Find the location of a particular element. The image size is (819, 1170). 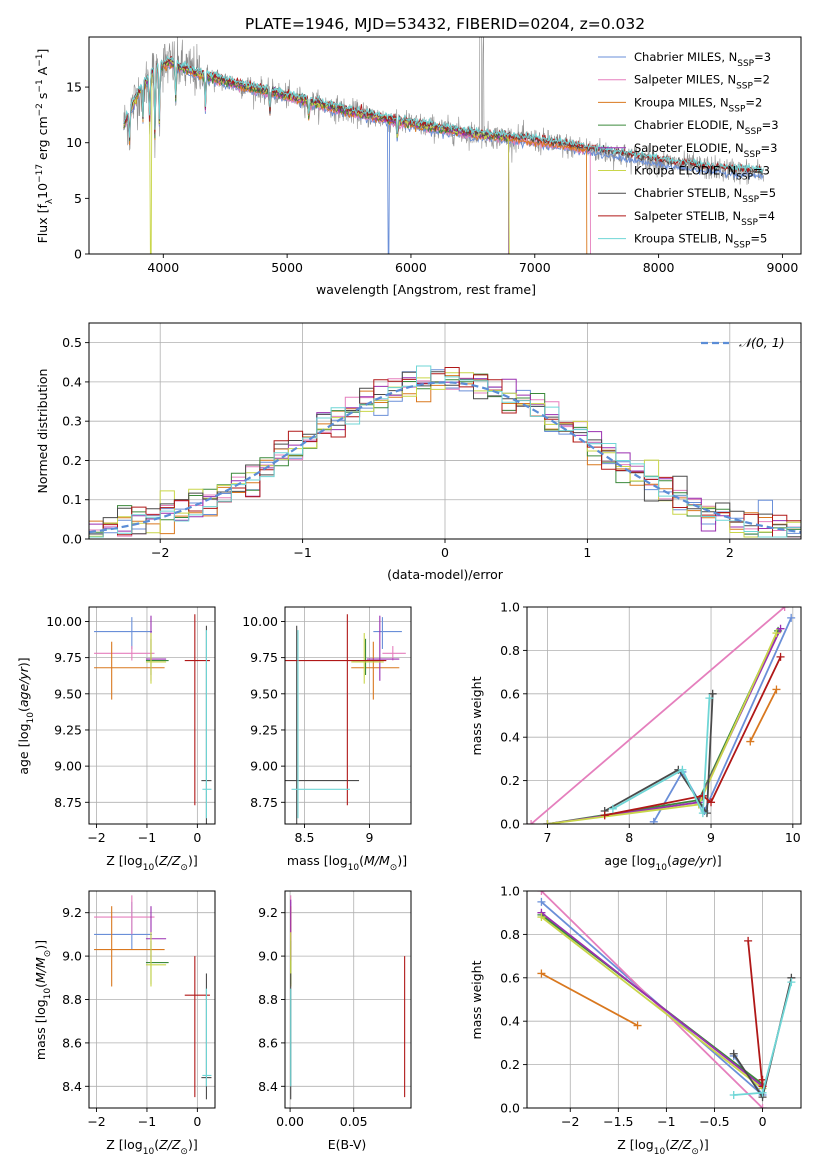

legend-label: Kroupa ELODIE, NSSP=3 is located at coordinates (702, 173).